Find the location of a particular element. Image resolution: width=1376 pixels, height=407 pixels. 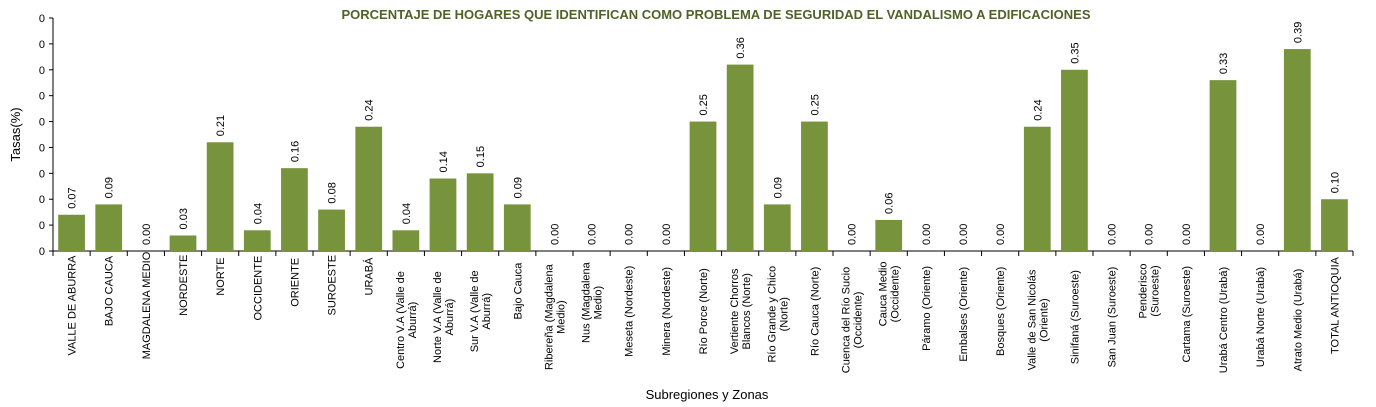

data-label: 0.15 is located at coordinates (481, 156).